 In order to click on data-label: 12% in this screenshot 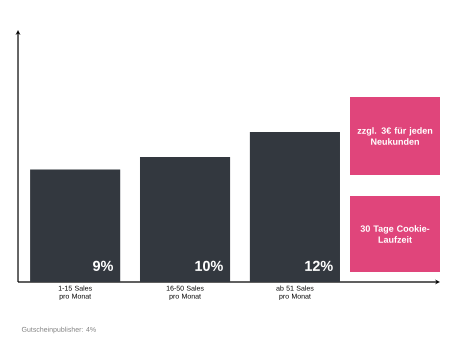, I will do `click(319, 265)`.